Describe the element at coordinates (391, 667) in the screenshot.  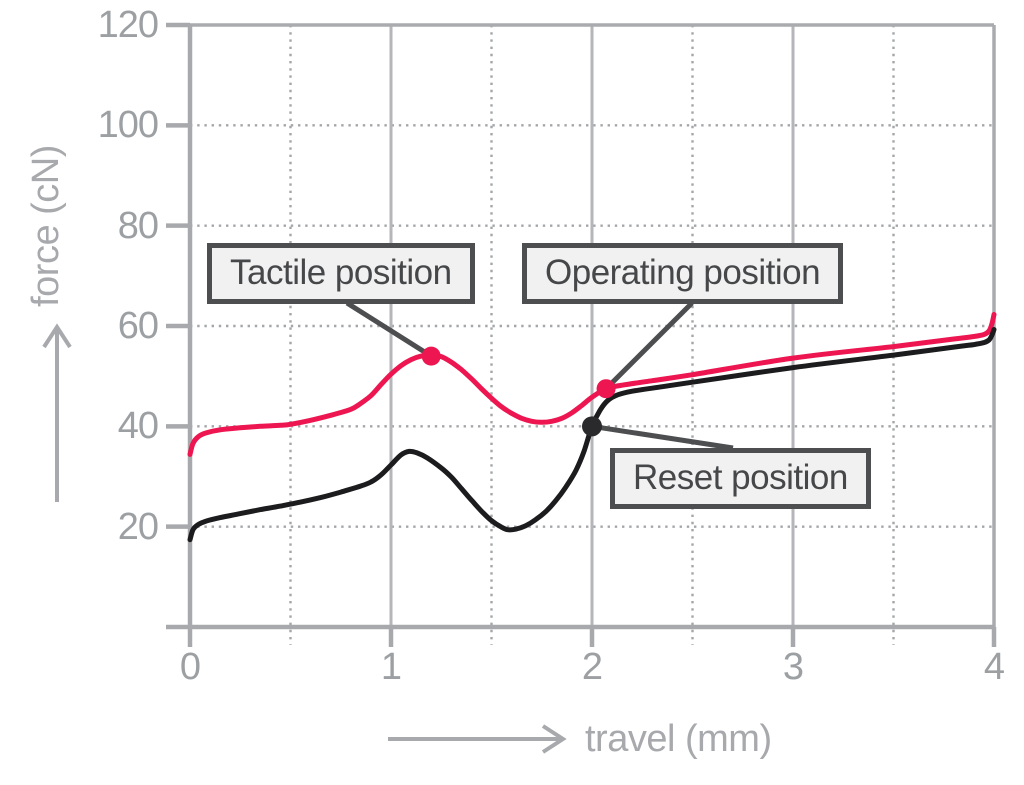
I see `x-tick-label: 1` at that location.